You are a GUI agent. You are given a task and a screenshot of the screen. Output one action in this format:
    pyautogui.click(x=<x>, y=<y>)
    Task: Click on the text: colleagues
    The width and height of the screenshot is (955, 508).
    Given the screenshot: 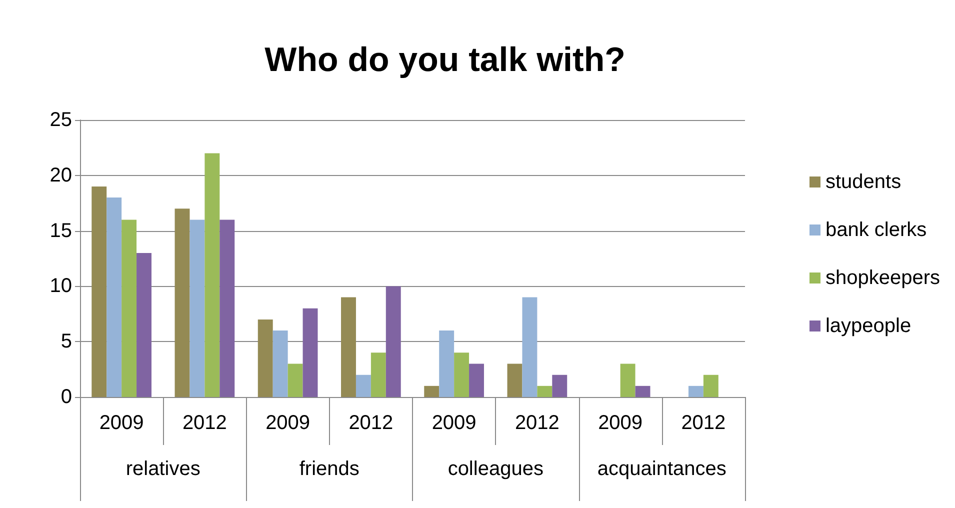 What is the action you would take?
    pyautogui.click(x=496, y=469)
    